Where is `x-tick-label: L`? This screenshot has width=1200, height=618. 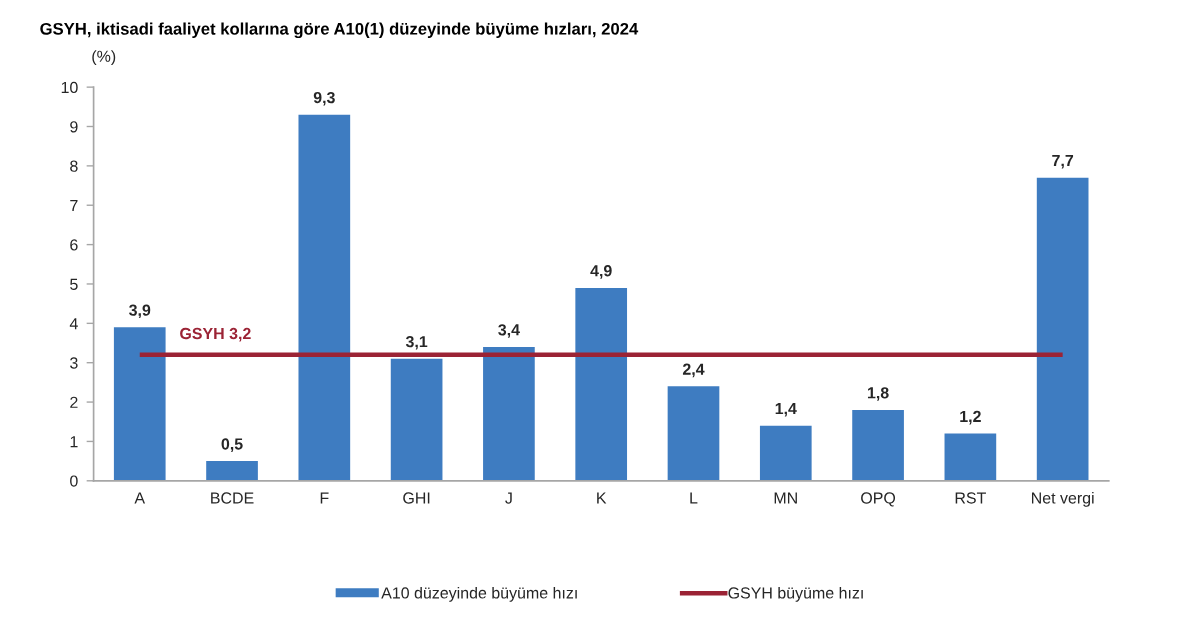
x-tick-label: L is located at coordinates (694, 498).